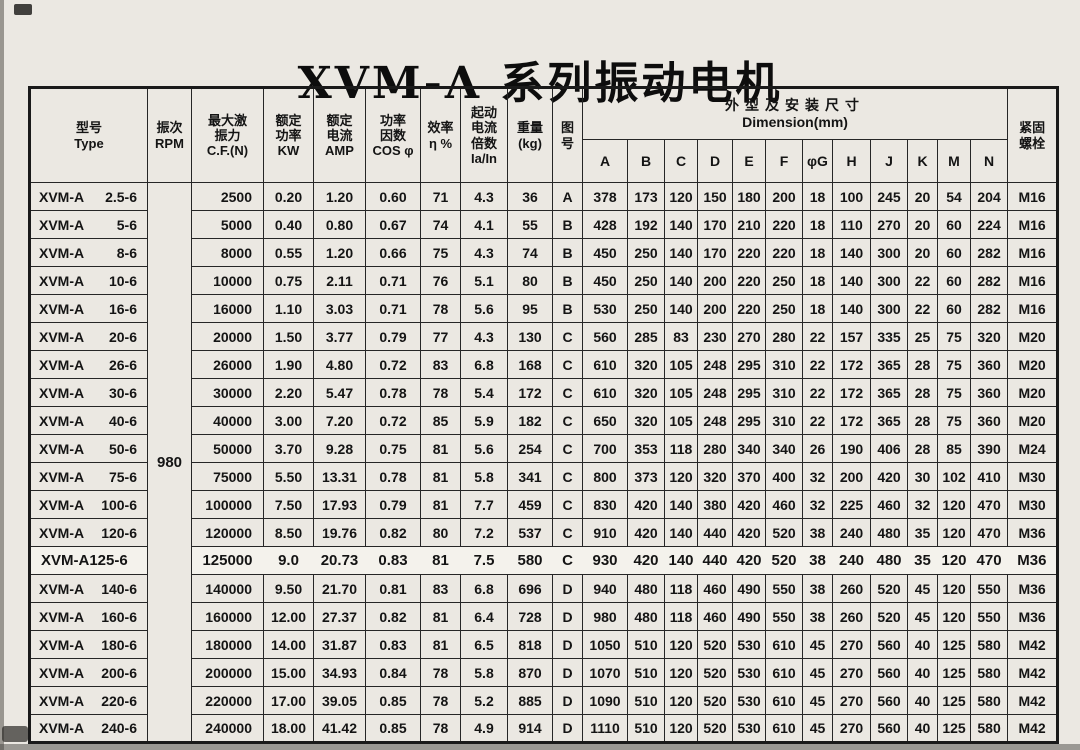 The image size is (1080, 750). What do you see at coordinates (851, 308) in the screenshot?
I see `dim-H-cell: 140` at bounding box center [851, 308].